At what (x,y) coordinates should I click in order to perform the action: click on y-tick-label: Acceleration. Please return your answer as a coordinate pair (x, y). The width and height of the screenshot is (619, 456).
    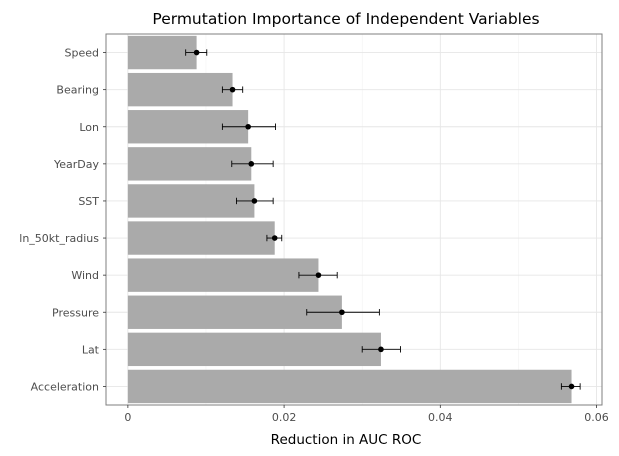
    Looking at the image, I should click on (65, 386).